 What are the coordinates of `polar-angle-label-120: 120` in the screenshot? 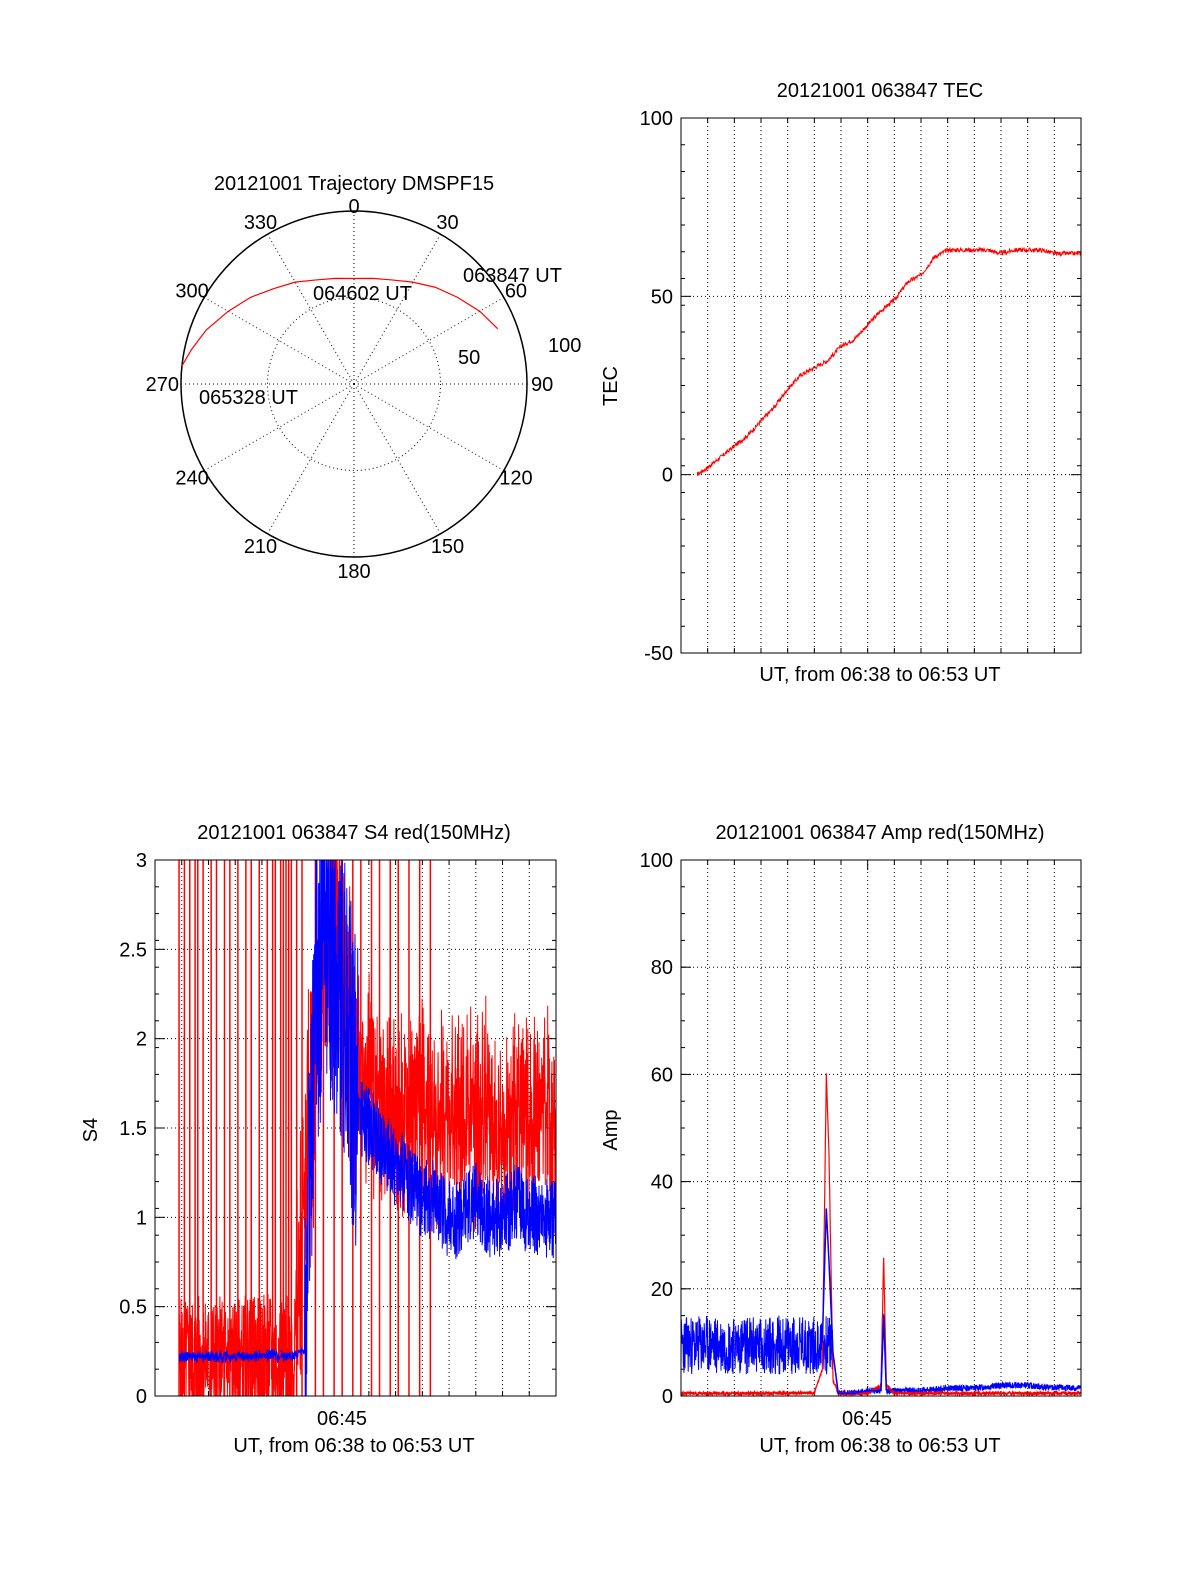 It's located at (515, 479).